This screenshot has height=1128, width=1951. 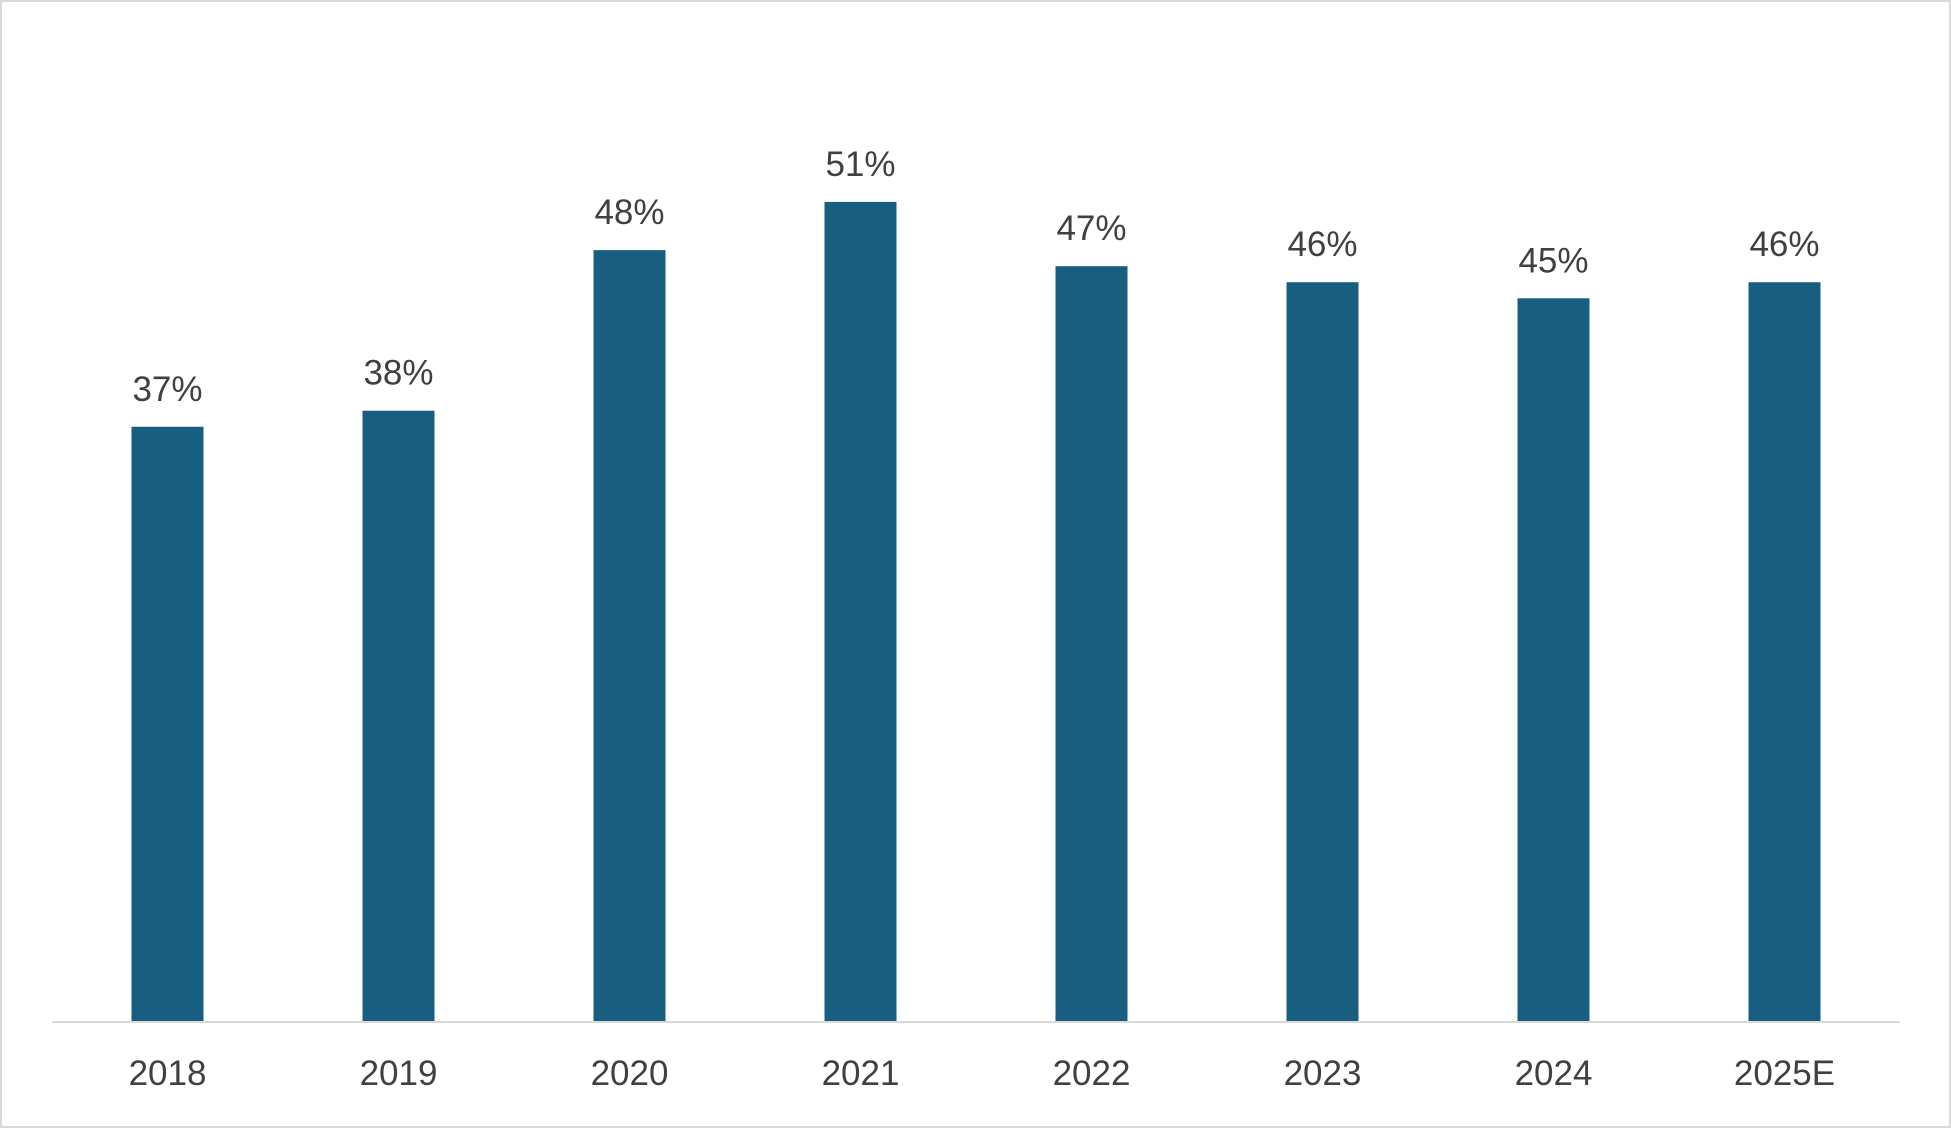 I want to click on x-tick-label-2022: 2022, so click(x=1092, y=1073).